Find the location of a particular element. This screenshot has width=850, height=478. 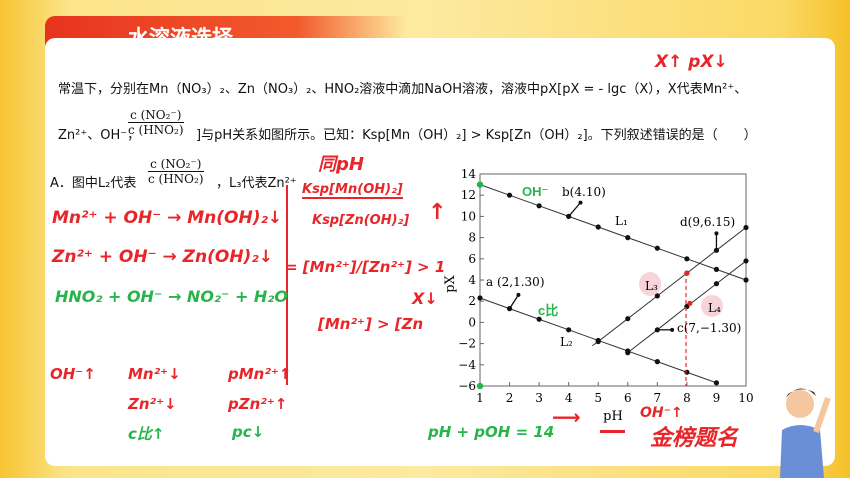

x-tick-label: 10 is located at coordinates (745, 398).